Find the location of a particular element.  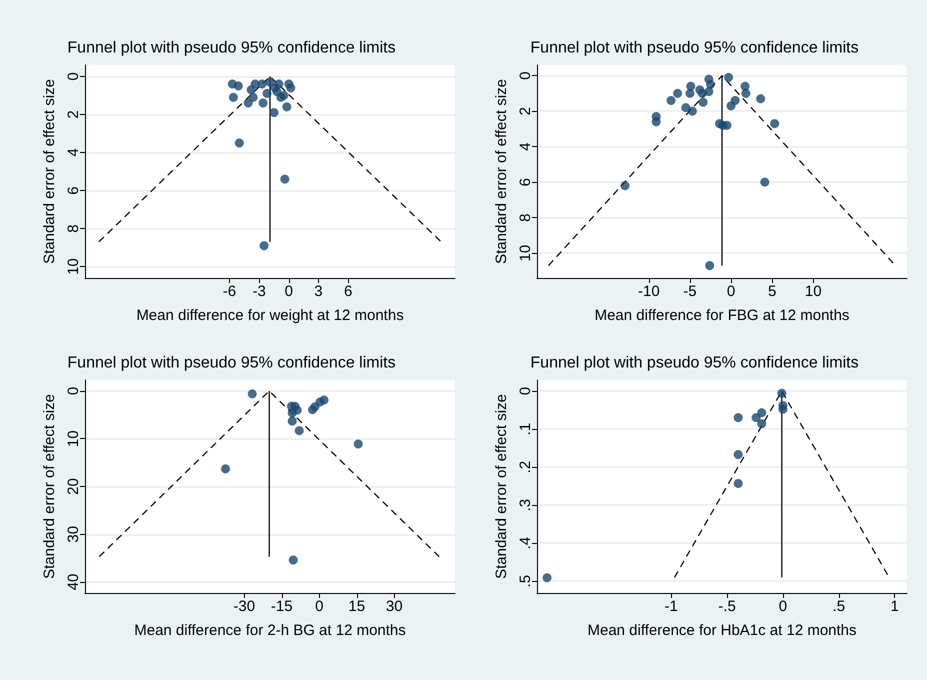

x-tick-label: -6 is located at coordinates (229, 291).